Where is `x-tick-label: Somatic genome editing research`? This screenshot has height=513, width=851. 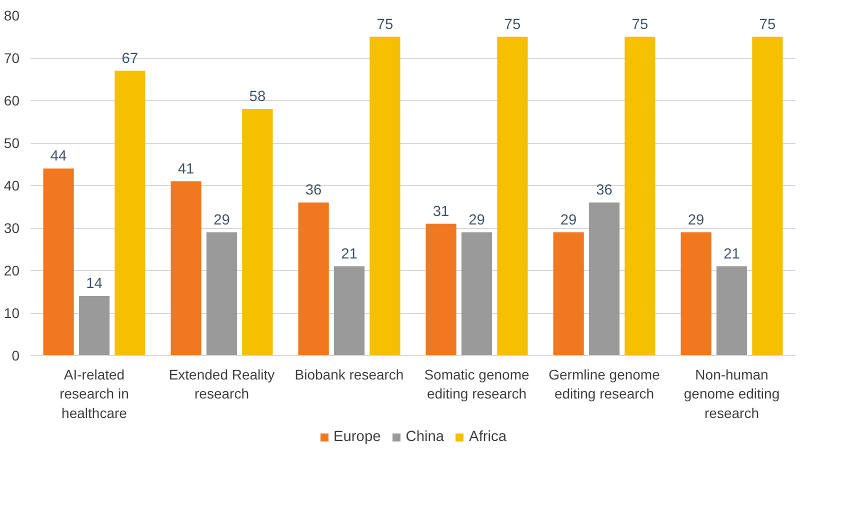 x-tick-label: Somatic genome editing research is located at coordinates (477, 384).